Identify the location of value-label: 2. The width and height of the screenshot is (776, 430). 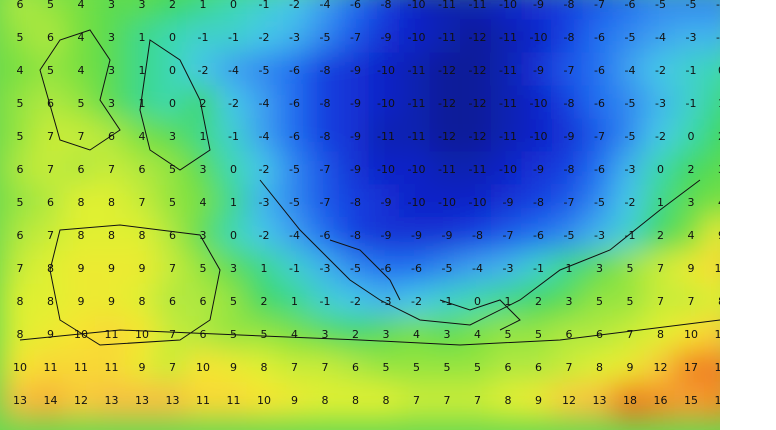
(691, 169).